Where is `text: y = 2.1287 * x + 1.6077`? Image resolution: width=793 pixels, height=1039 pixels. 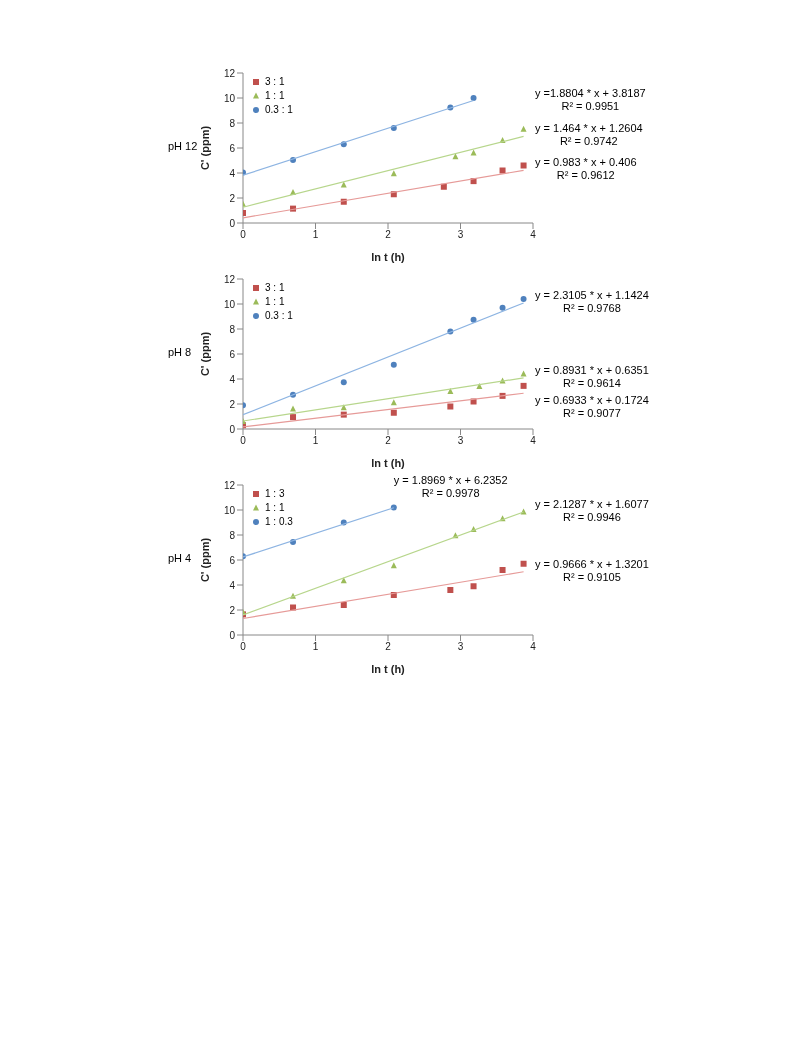 text: y = 2.1287 * x + 1.6077 is located at coordinates (592, 504).